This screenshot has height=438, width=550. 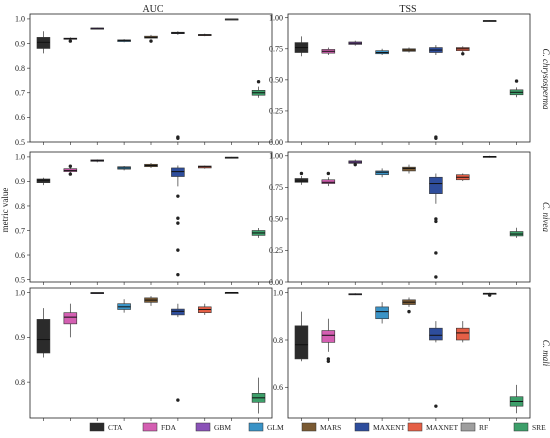 What do you see at coordinates (276, 187) in the screenshot?
I see `y-tick-label: 0.75` at bounding box center [276, 187].